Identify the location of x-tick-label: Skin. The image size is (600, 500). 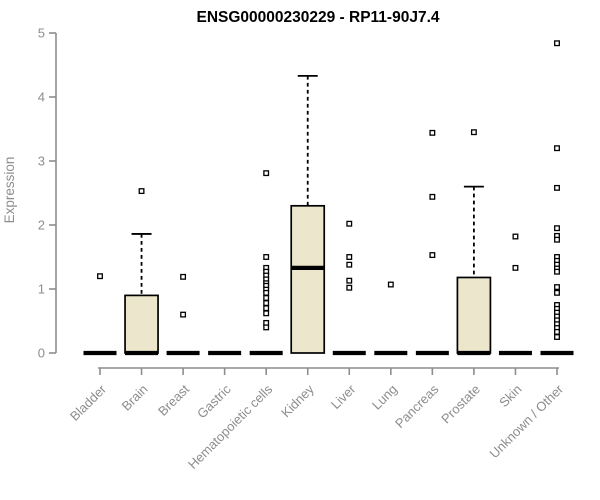
(510, 396).